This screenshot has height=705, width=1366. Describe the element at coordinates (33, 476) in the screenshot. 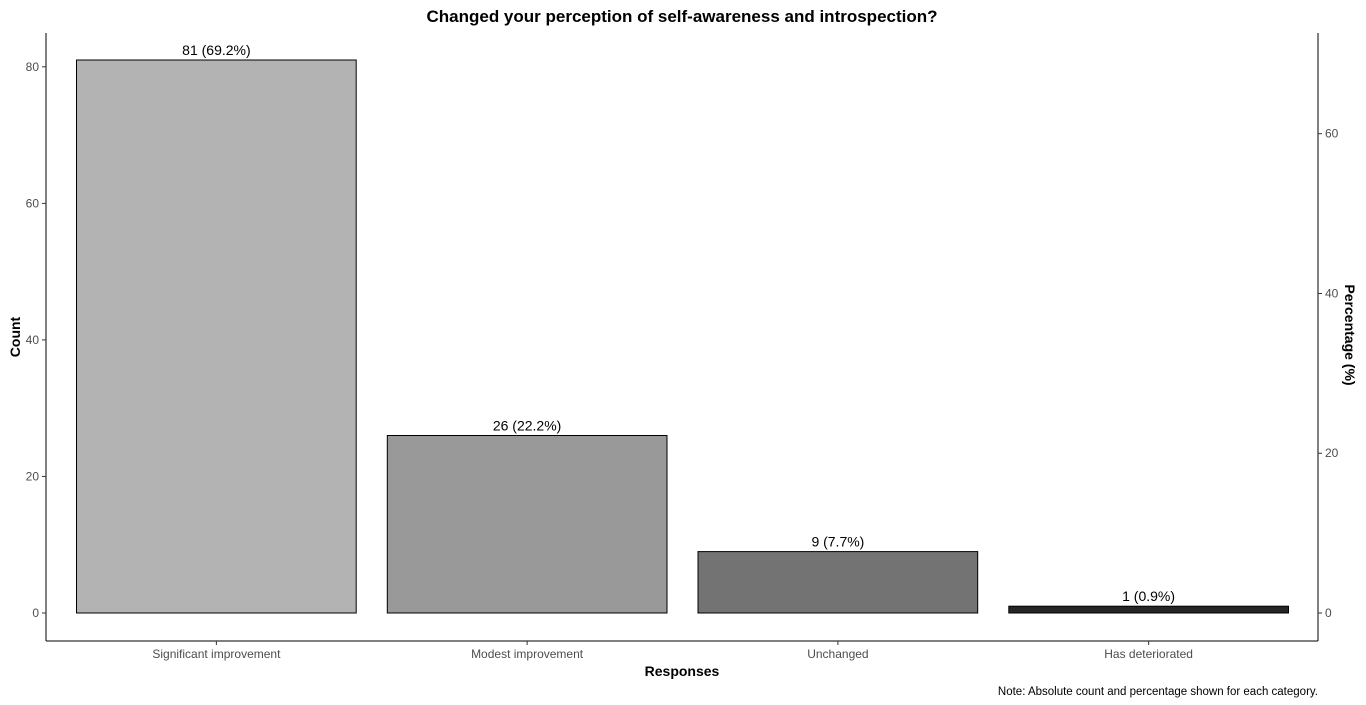

I see `y-tick-label-1: 20` at that location.